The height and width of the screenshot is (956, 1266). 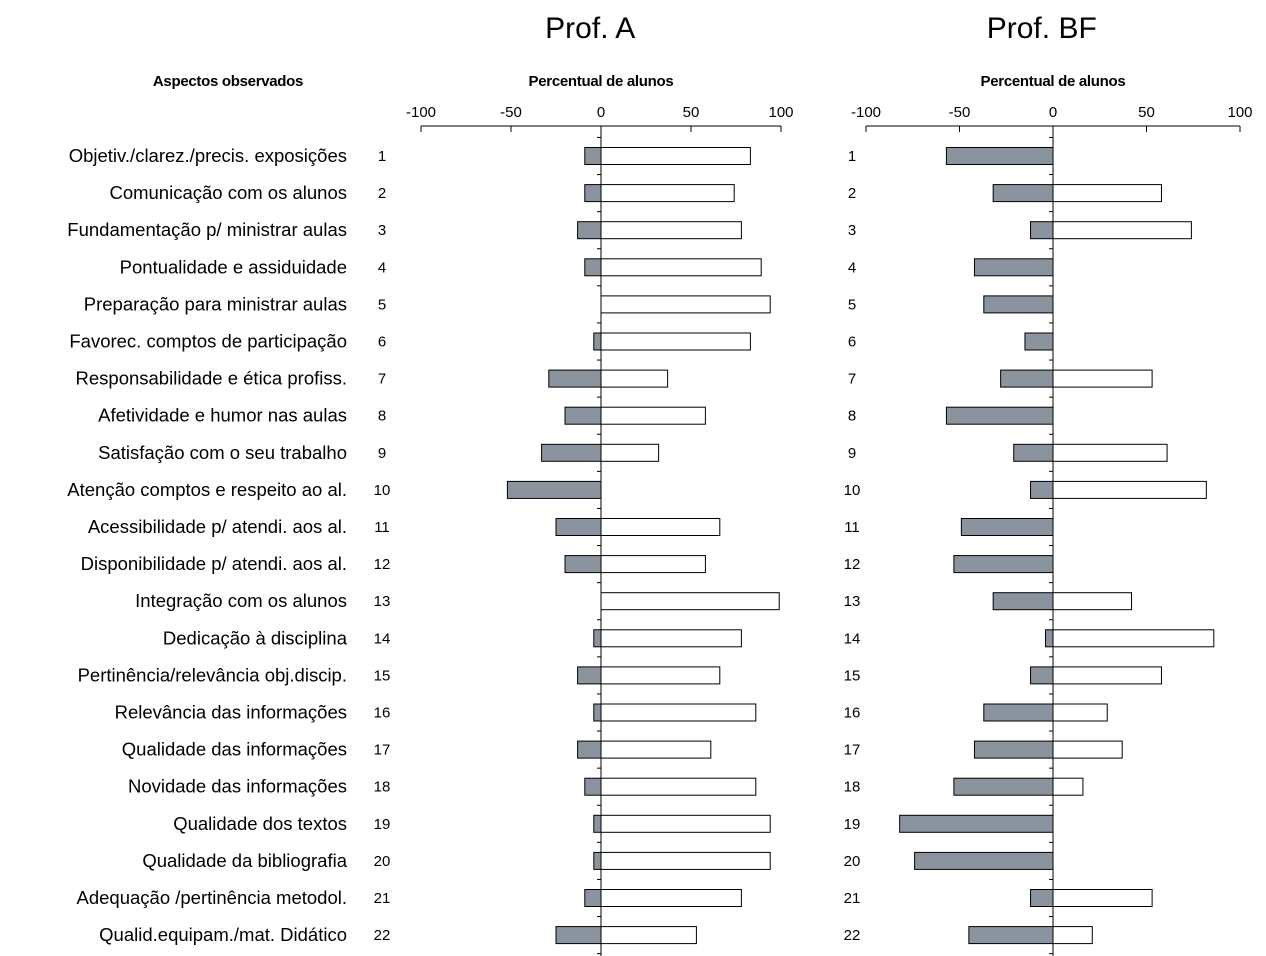 I want to click on aspect-label: Disponibilidade p/ atendi. aos al., so click(x=214, y=563).